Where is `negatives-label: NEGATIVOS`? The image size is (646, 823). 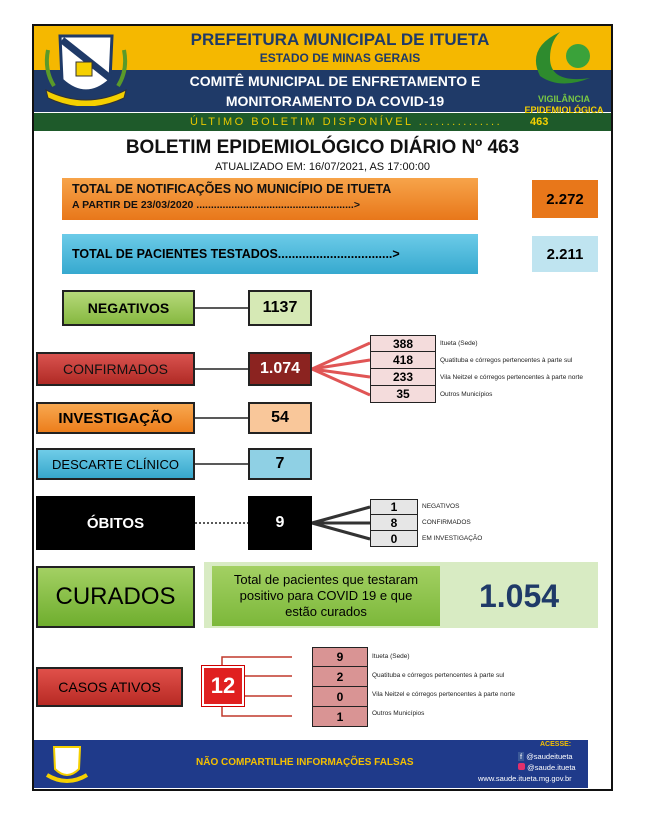 negatives-label: NEGATIVOS is located at coordinates (128, 308).